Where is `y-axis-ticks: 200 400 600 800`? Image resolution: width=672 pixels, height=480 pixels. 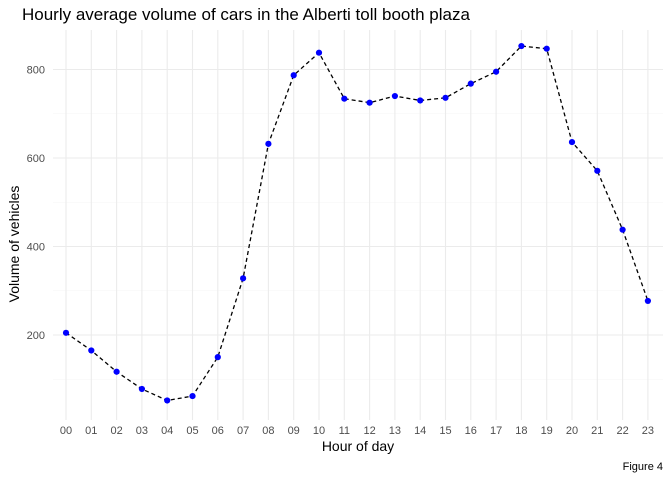 y-axis-ticks: 200 400 600 800 is located at coordinates (36, 204).